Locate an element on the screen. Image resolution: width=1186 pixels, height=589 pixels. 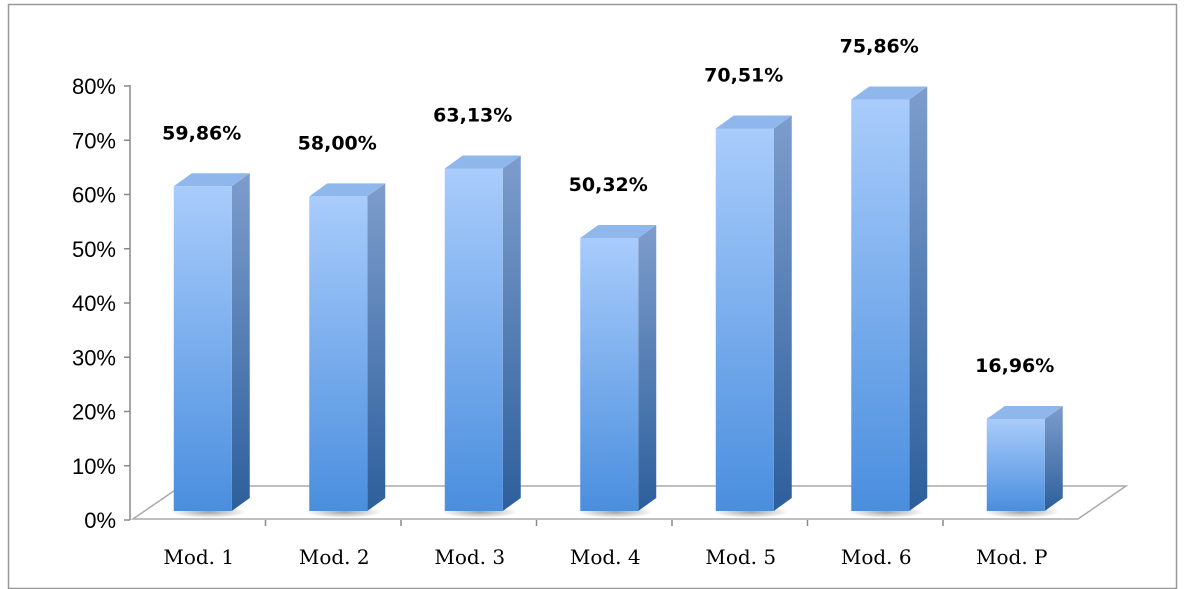
y-tick-label: 20% is located at coordinates (94, 412).